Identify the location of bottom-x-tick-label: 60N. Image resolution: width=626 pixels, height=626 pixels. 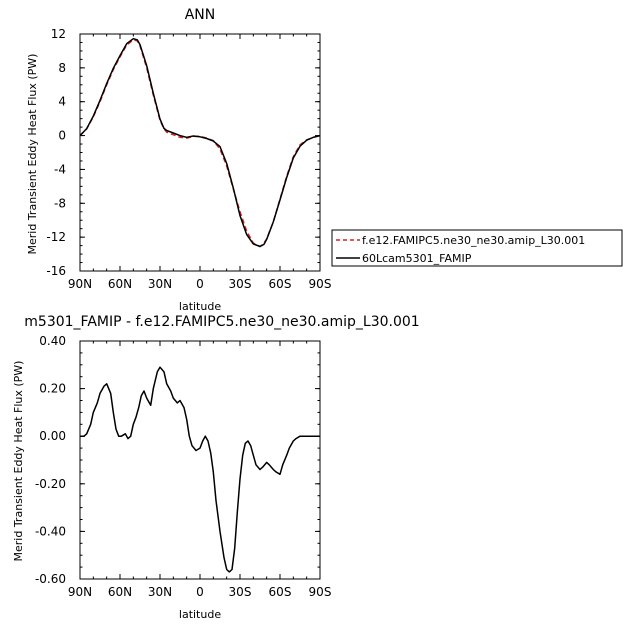
(120, 592).